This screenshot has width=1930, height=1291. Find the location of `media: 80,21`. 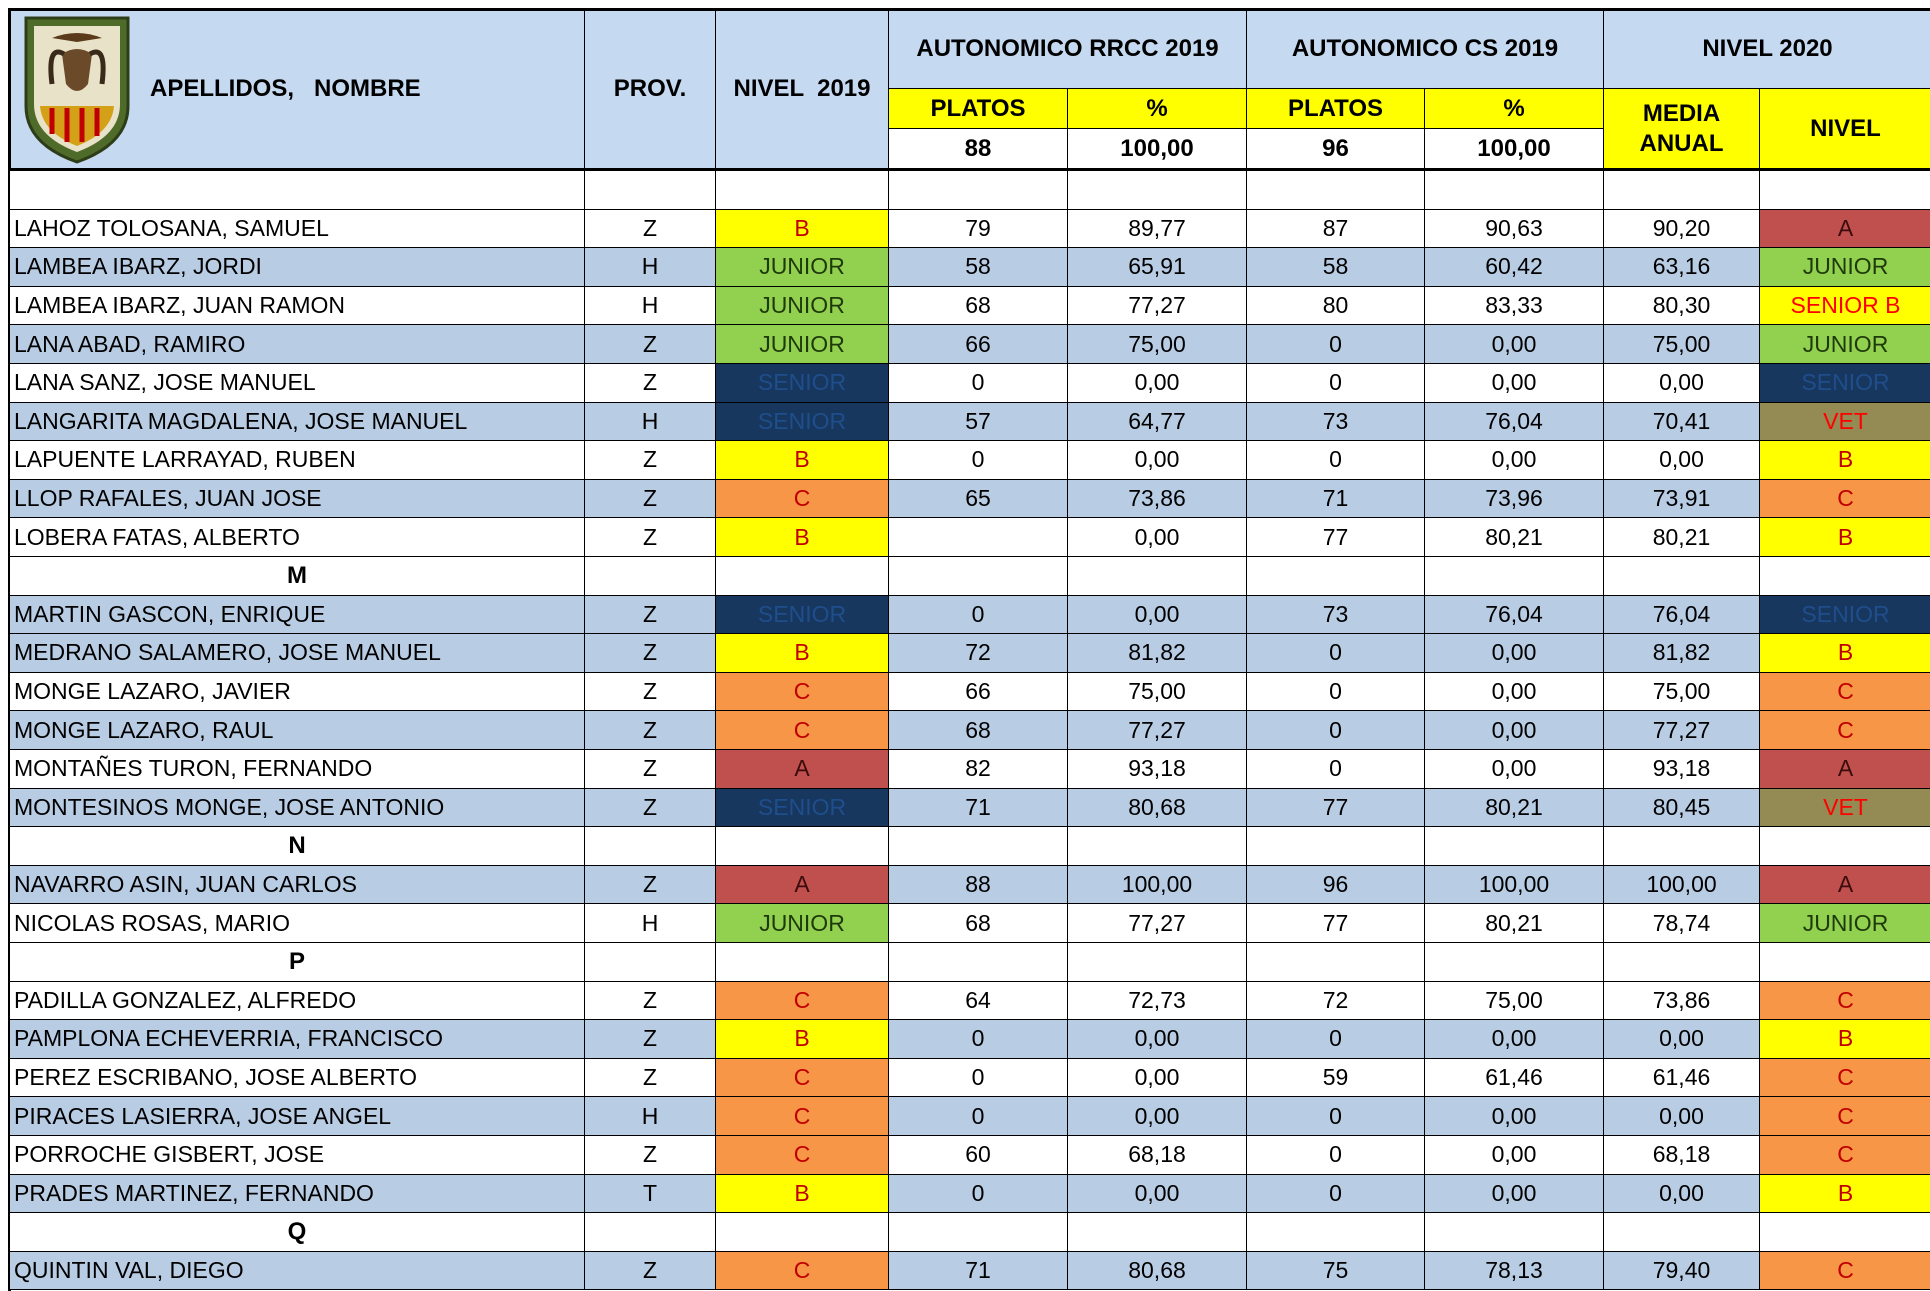

media: 80,21 is located at coordinates (1682, 537).